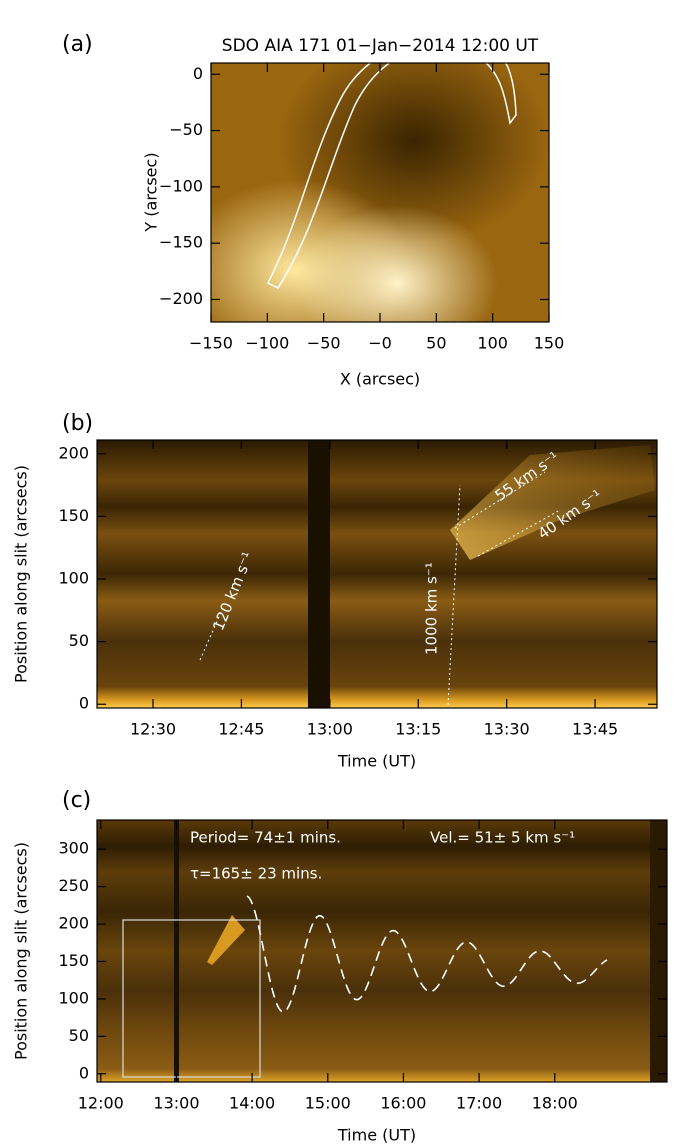  Describe the element at coordinates (181, 242) in the screenshot. I see `y-tick-label: −150` at that location.